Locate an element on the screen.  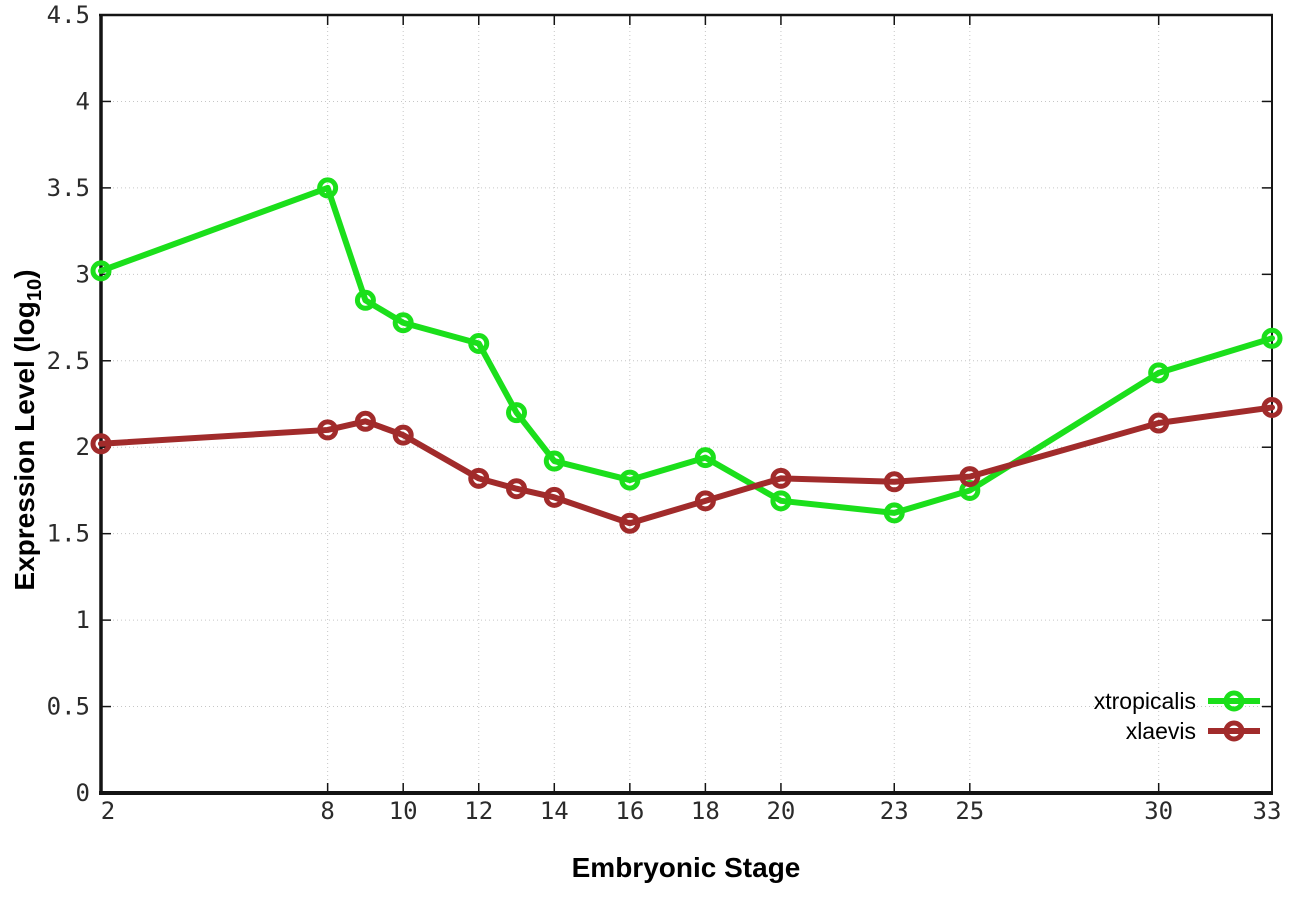
y-axis-title-subscript: 10 is located at coordinates (34, 290).